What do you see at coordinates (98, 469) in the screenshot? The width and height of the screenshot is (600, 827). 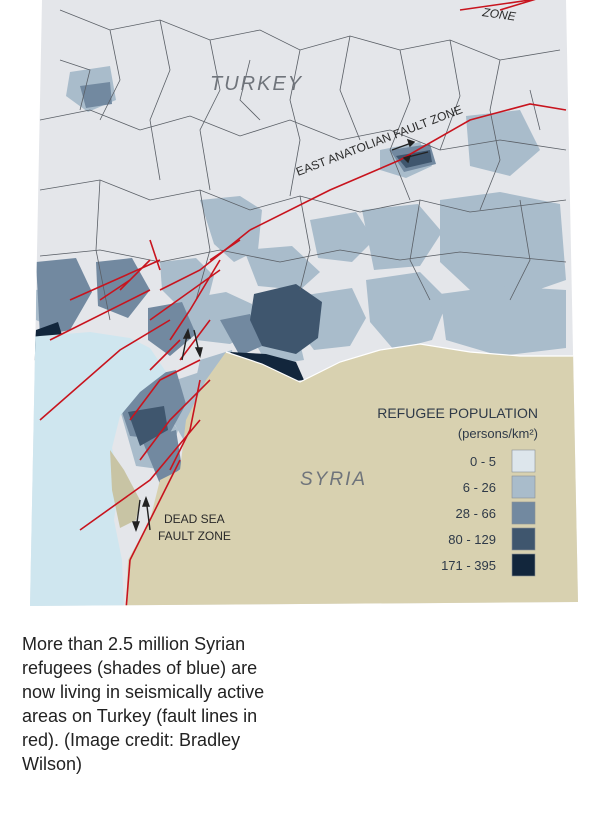 I see `mediterranean-sea` at bounding box center [98, 469].